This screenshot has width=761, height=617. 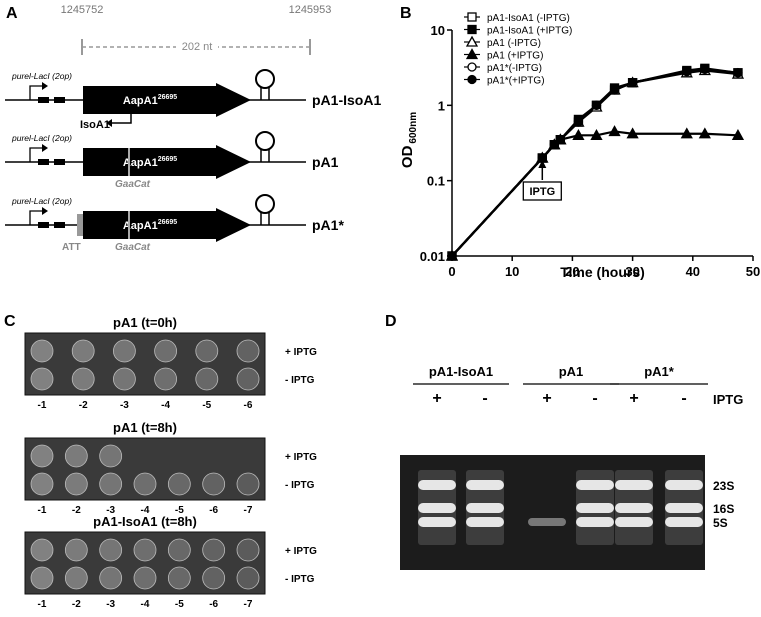 I want to click on plate-title: pA1 (t=8h), so click(x=145, y=427).